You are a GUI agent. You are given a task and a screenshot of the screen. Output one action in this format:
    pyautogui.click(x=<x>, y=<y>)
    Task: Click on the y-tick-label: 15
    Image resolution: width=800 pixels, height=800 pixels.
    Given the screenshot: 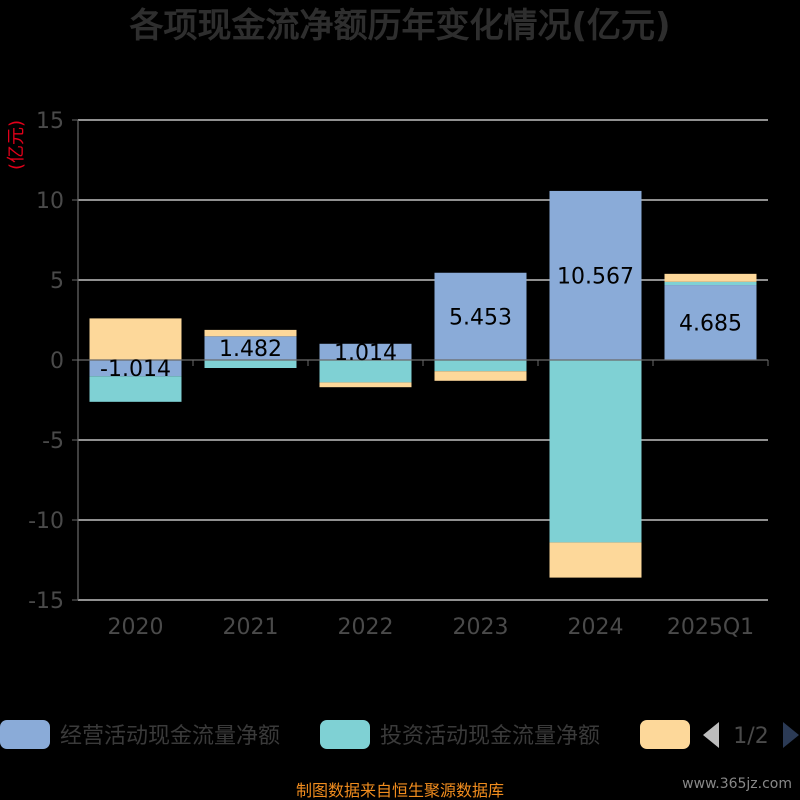 What is the action you would take?
    pyautogui.click(x=50, y=121)
    